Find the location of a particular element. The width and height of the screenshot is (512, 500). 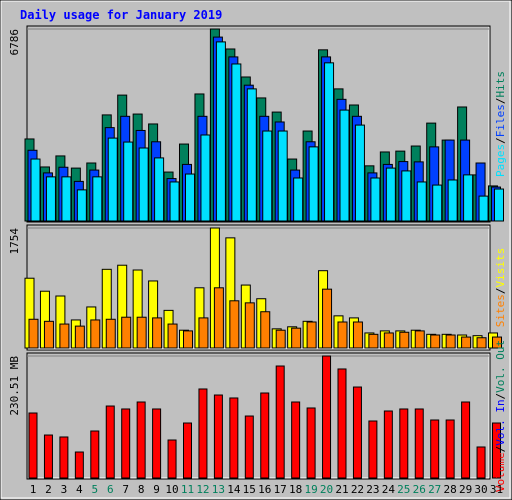

x-tick-label: 11 is located at coordinates (187, 489).